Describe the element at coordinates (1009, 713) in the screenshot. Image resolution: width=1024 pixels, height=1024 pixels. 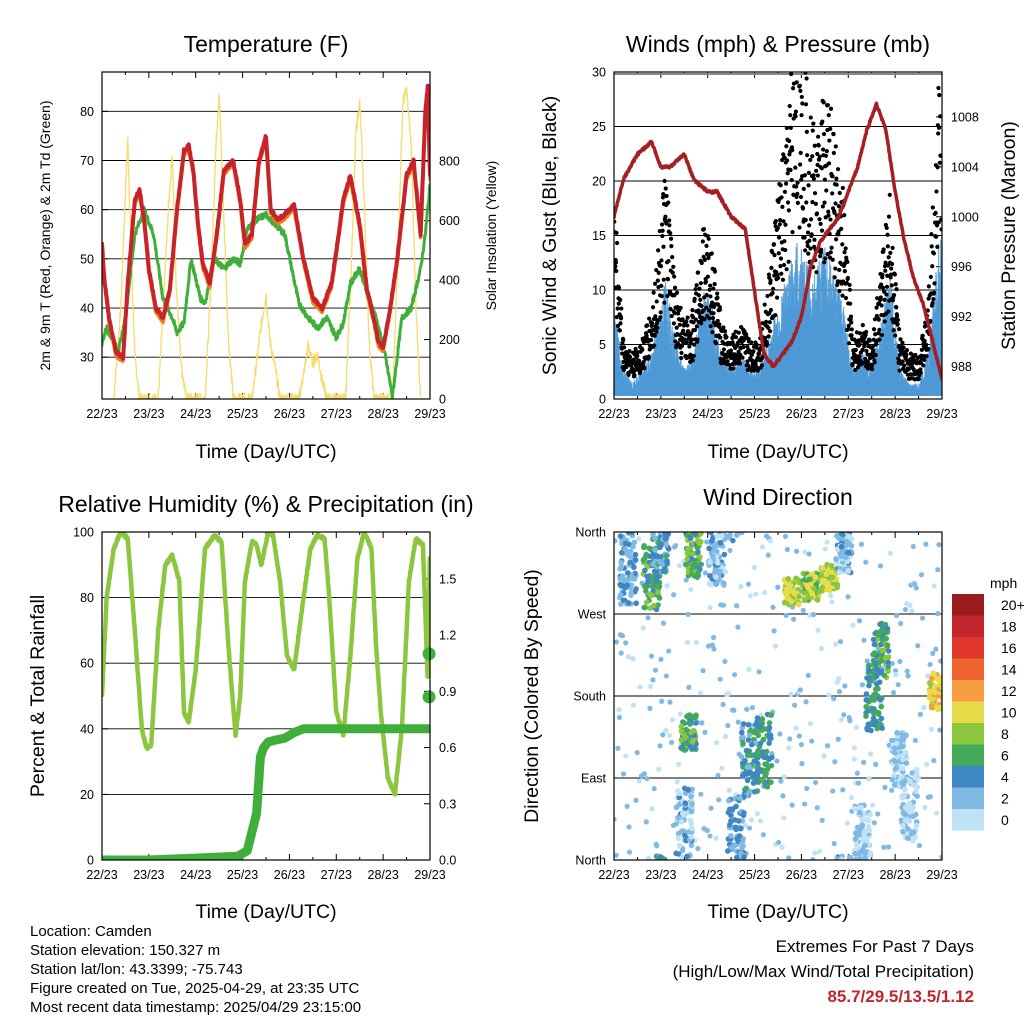
I see `colorbar-label: 10` at that location.